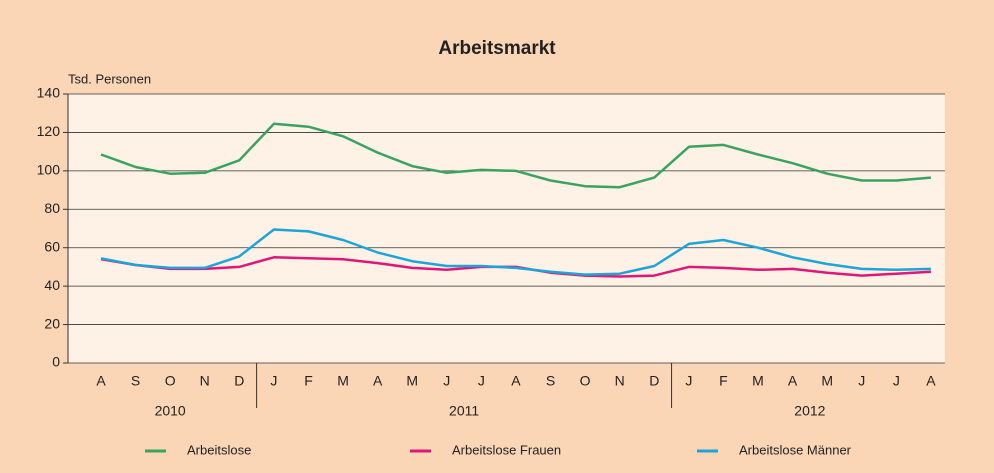 The width and height of the screenshot is (994, 473). I want to click on y-tick-label: 0, so click(56, 362).